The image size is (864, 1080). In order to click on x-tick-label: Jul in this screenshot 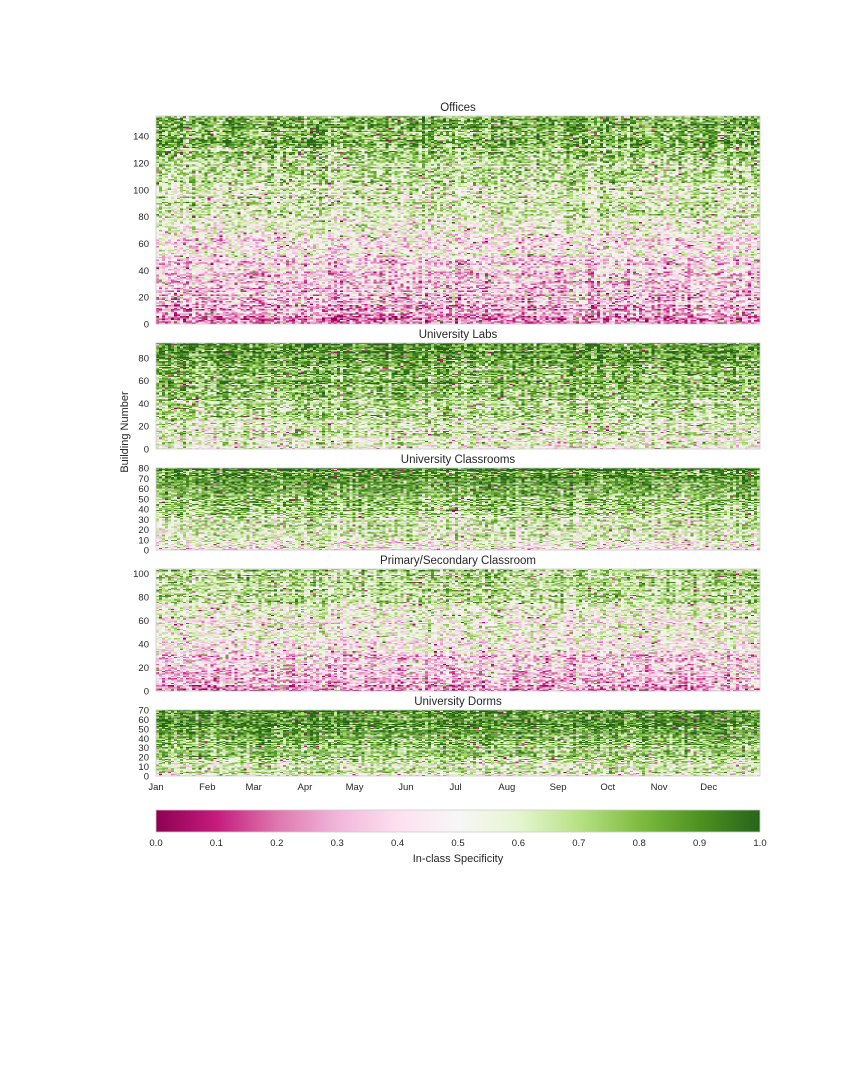, I will do `click(455, 787)`.